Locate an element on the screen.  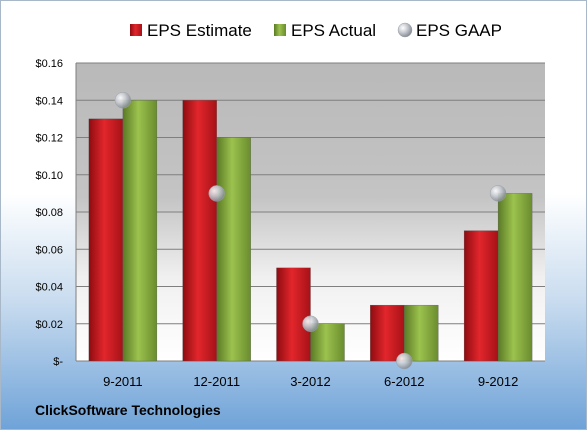
y-tick-label: $0.02 is located at coordinates (49, 325).